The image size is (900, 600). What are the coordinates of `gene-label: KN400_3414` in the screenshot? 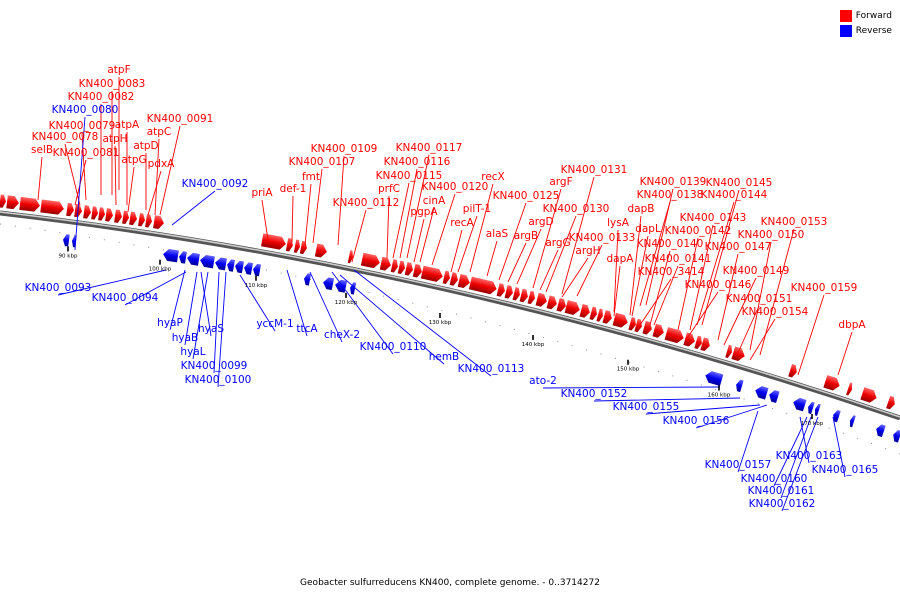 It's located at (671, 272).